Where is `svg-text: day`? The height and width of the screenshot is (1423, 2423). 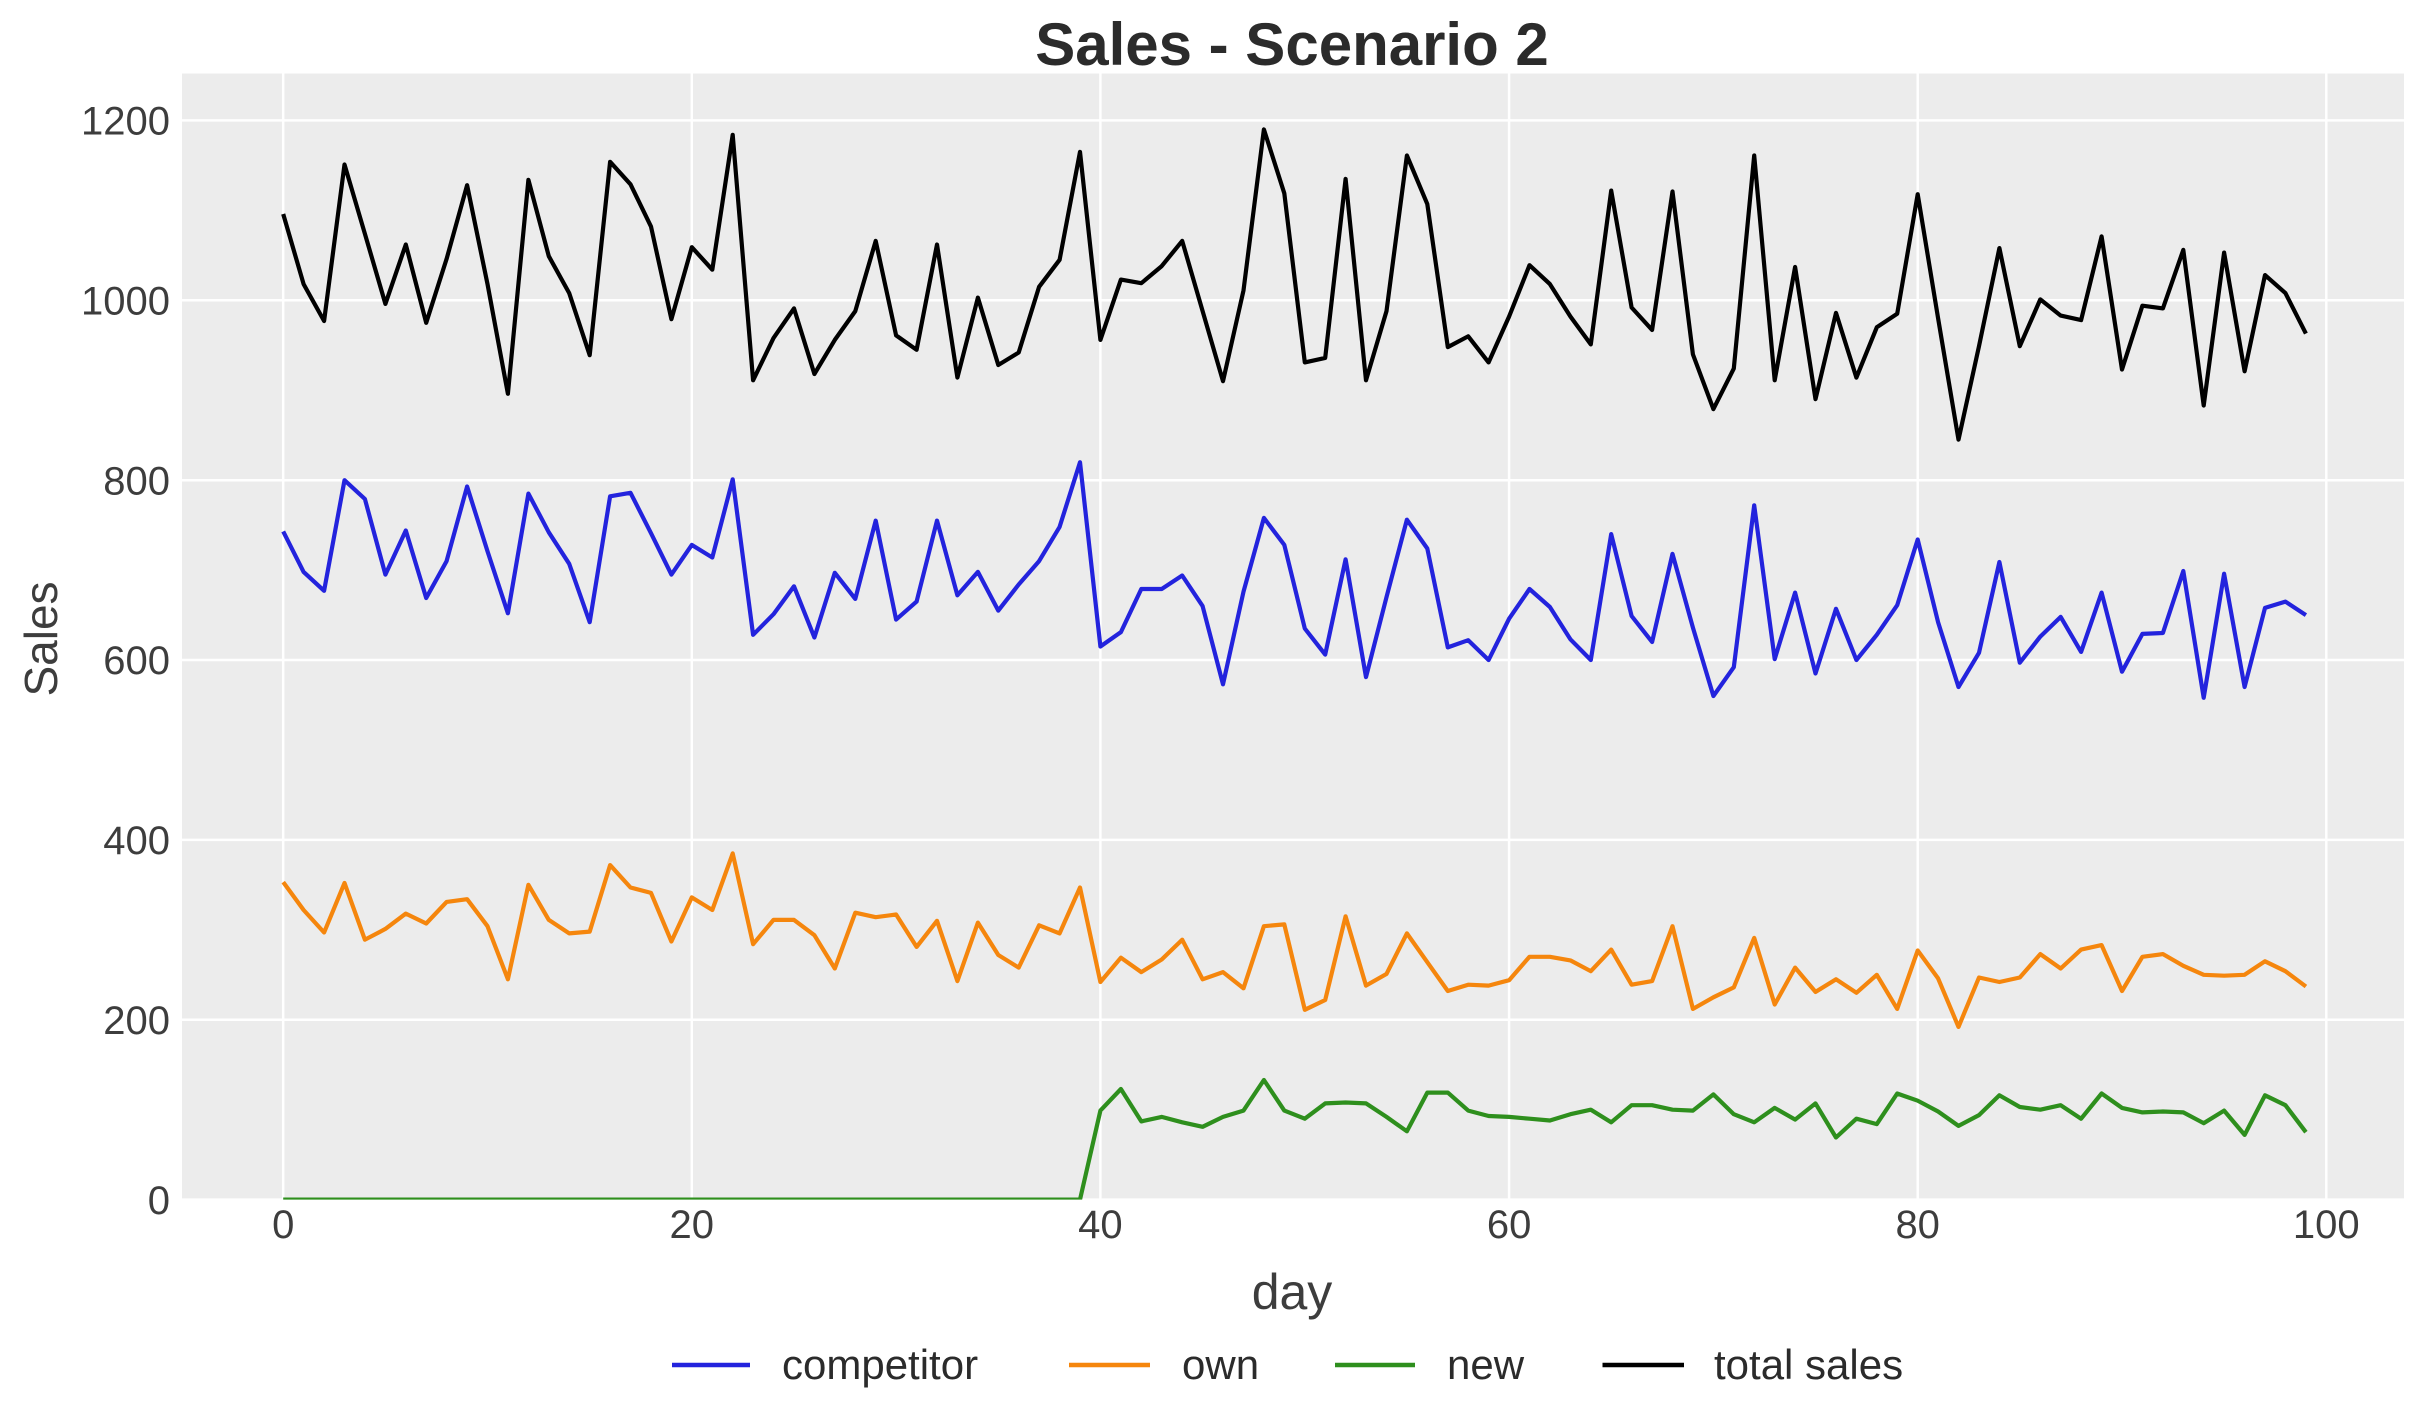
svg-text: day is located at coordinates (1292, 1292).